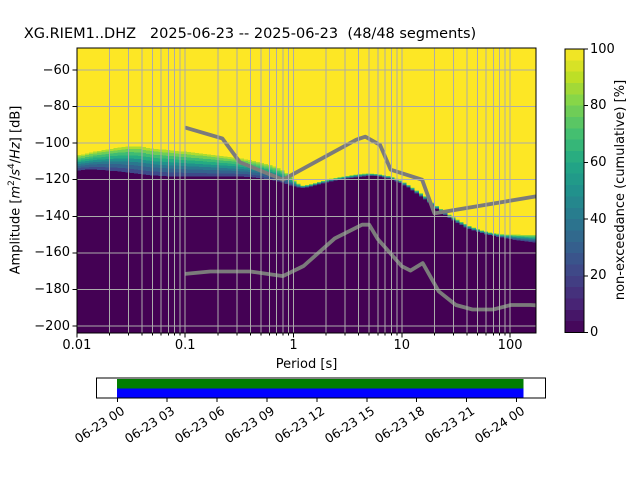 This screenshot has height=480, width=640. I want to click on y-axis-label-m-exp: 2, so click(12, 183).